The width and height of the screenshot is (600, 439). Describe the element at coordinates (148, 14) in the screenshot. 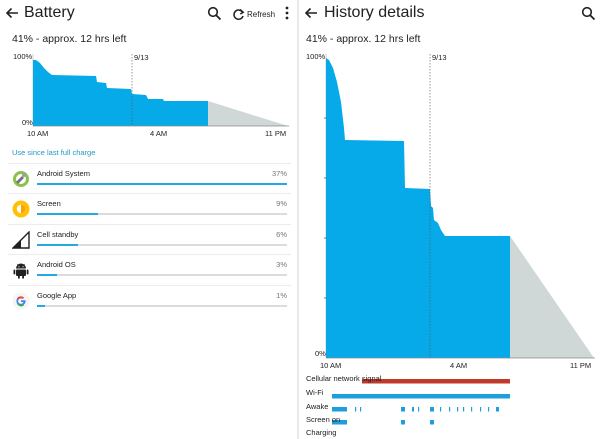

I see `battery-app-bar: Battery Refresh` at that location.